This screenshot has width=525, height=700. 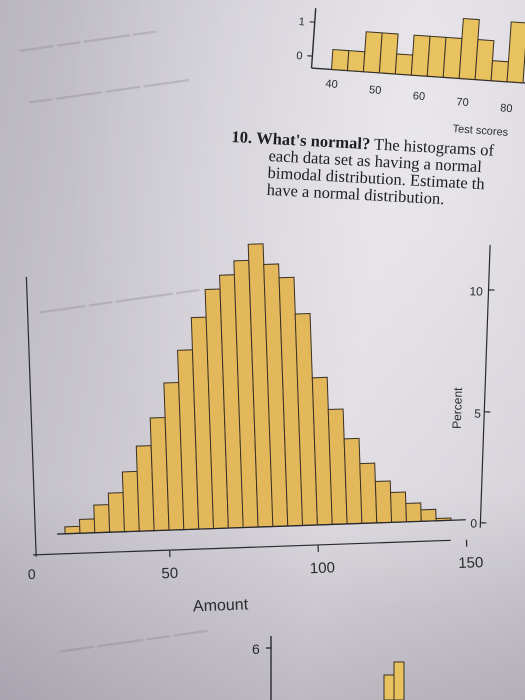 I want to click on top-x-tick-label: 50, so click(x=375, y=90).